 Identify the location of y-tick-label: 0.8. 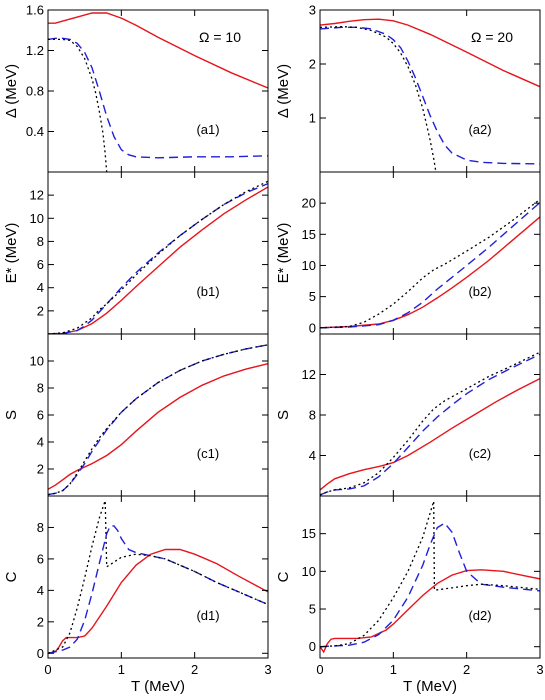
(35, 91).